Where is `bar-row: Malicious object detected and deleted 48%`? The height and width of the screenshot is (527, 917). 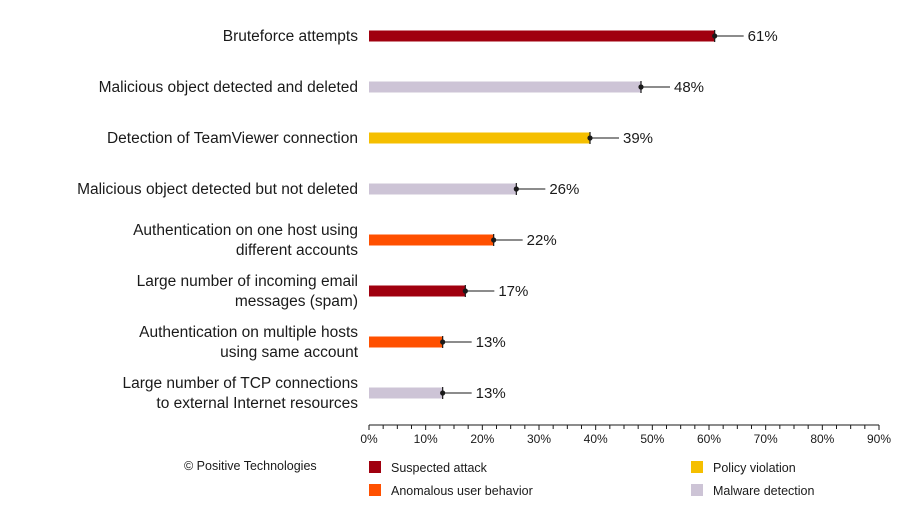
bar-row: Malicious object detected and deleted 48% is located at coordinates (401, 87).